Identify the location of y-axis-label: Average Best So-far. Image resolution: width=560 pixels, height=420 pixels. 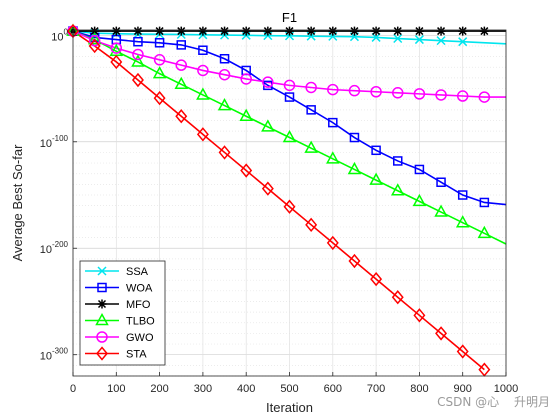
(17, 202).